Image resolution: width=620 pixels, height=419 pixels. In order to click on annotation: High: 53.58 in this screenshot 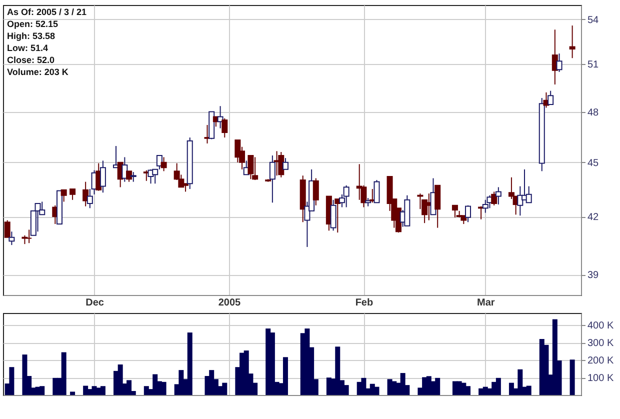, I will do `click(31, 36)`.